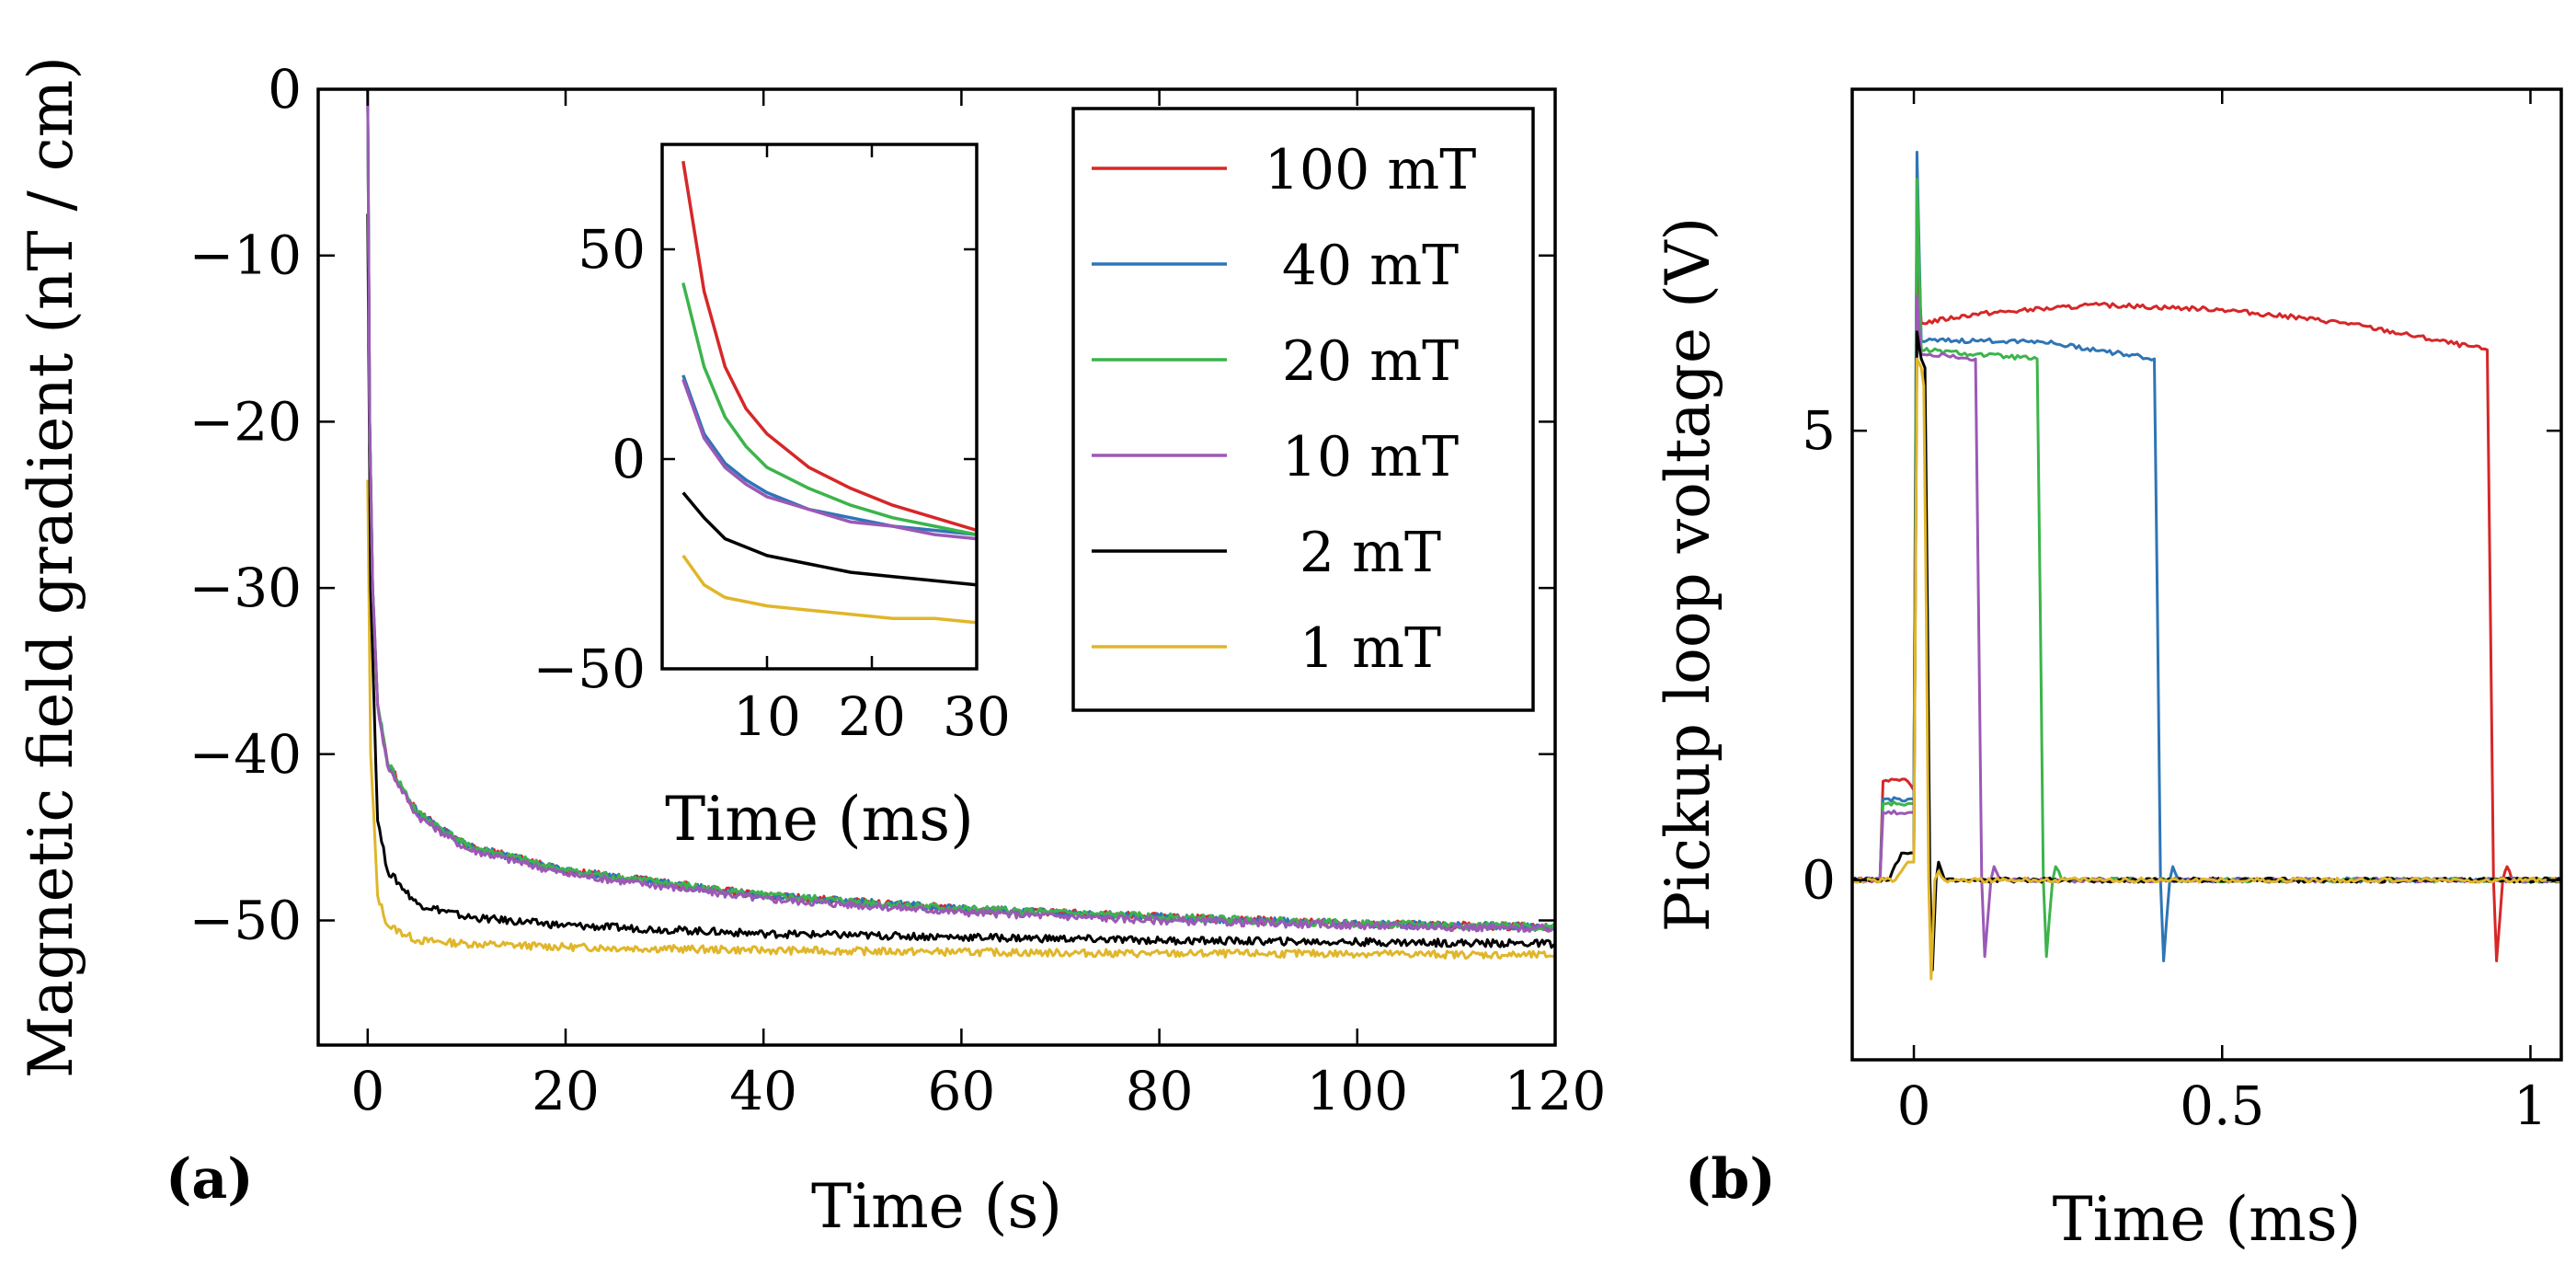 The image size is (2576, 1276). I want to click on legend-label: 20 mT, so click(1371, 361).